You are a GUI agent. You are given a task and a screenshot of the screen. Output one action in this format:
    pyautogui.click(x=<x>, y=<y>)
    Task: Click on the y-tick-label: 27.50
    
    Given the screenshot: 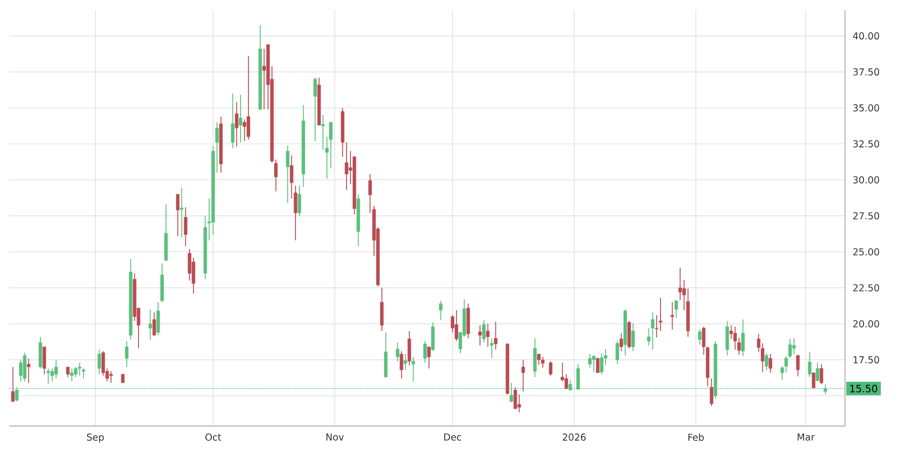 What is the action you would take?
    pyautogui.click(x=866, y=216)
    